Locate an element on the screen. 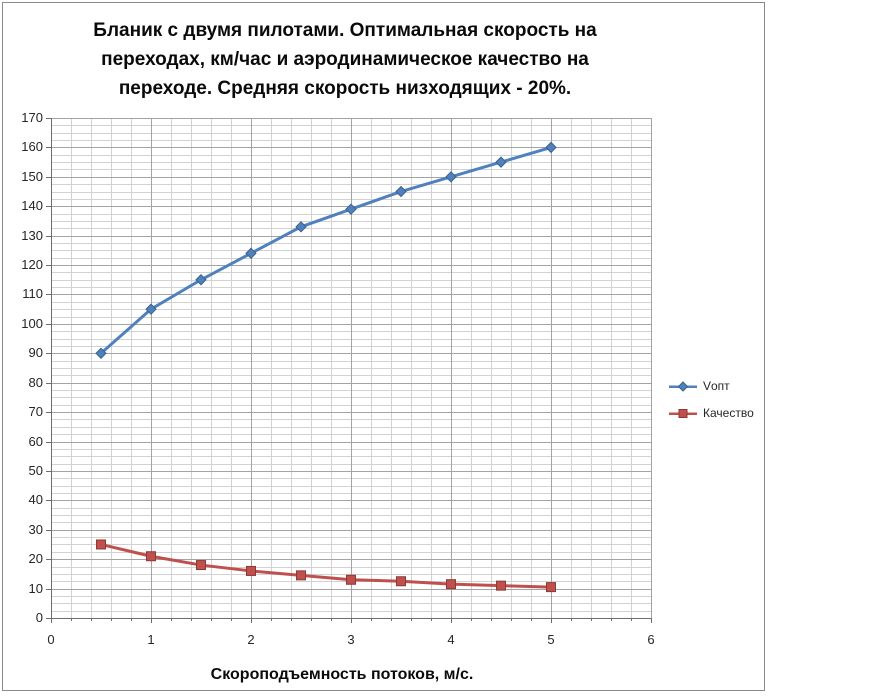 The width and height of the screenshot is (877, 697). x-tick-label: 3 is located at coordinates (351, 639).